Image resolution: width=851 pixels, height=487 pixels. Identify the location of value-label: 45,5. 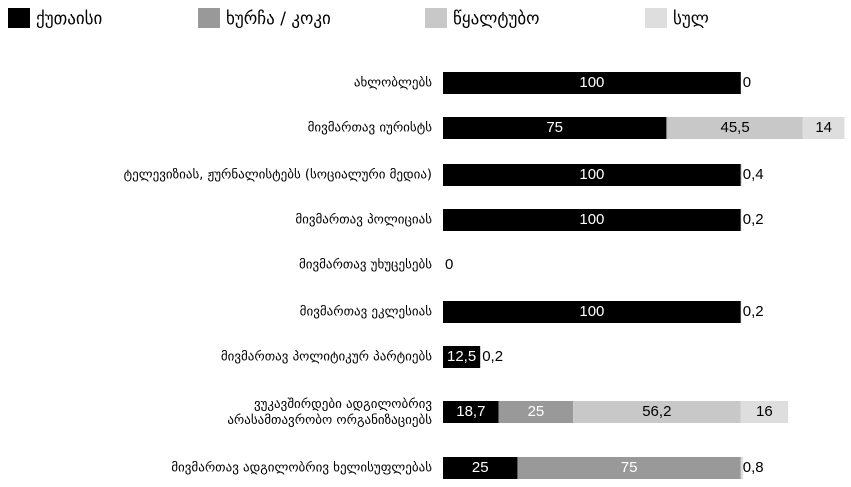
(734, 127).